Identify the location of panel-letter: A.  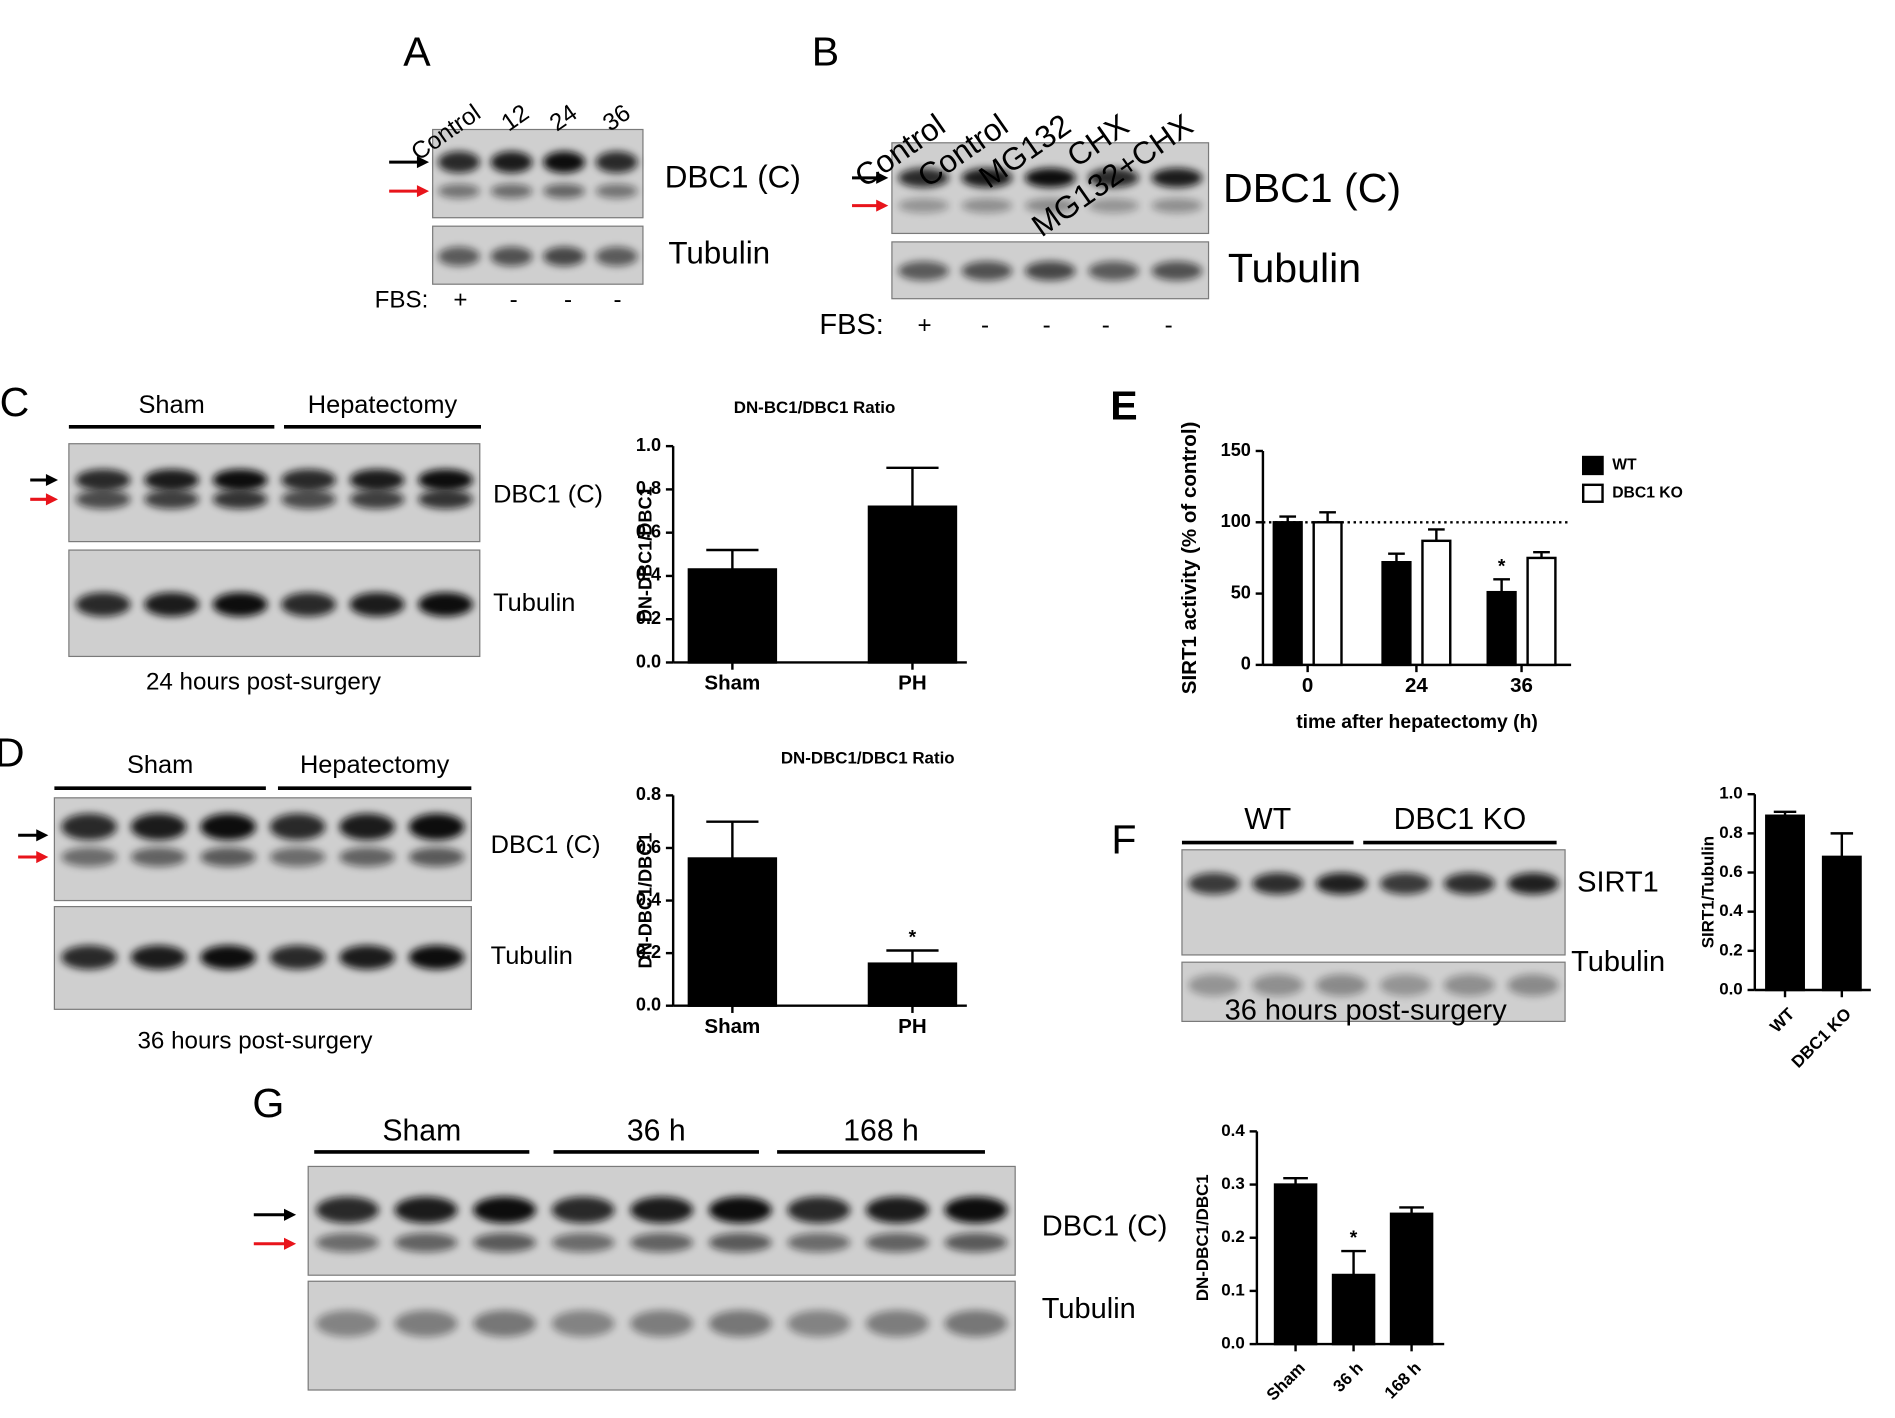
(417, 51).